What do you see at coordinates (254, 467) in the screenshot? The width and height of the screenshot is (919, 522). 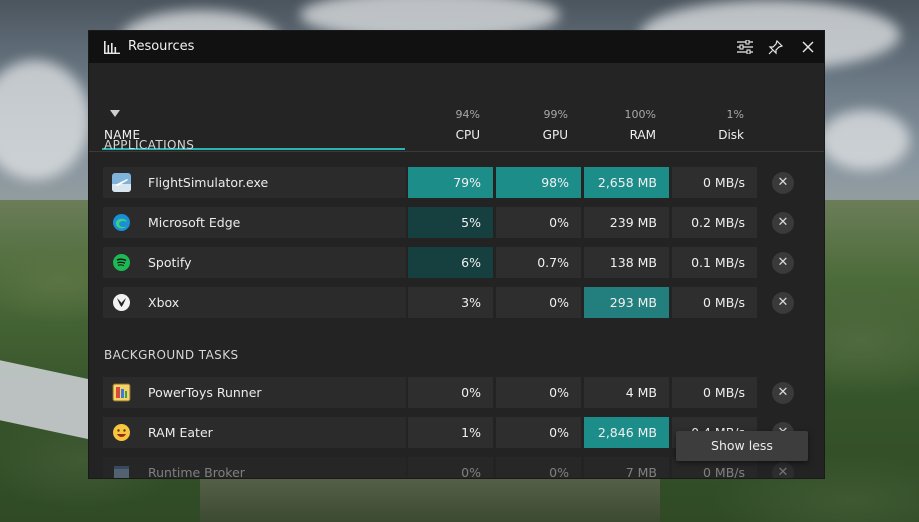 I see `process-name-cell: Runtime Broker` at bounding box center [254, 467].